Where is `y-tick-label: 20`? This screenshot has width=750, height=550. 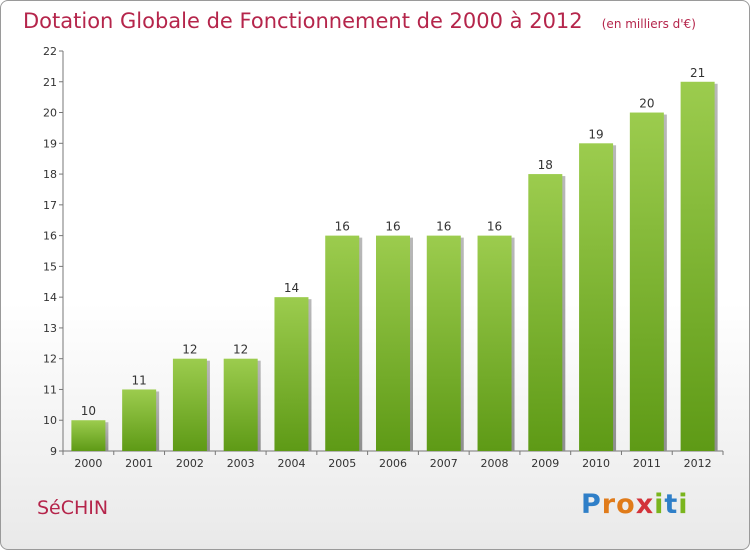 y-tick-label: 20 is located at coordinates (50, 113).